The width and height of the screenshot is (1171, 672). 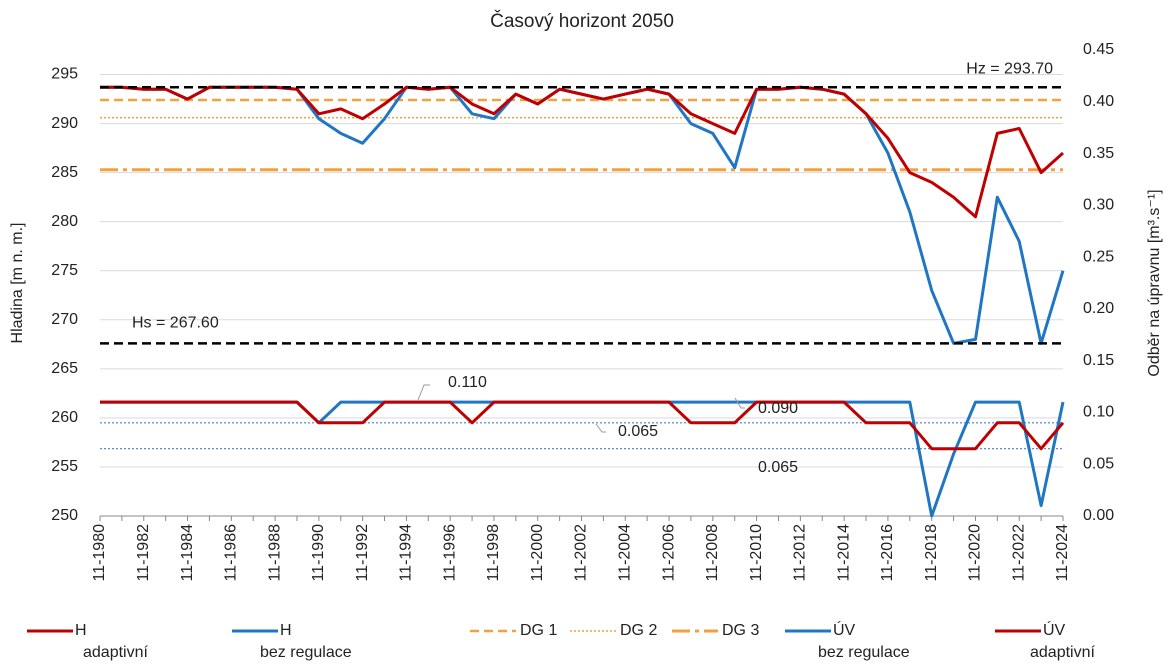 What do you see at coordinates (274, 553) in the screenshot?
I see `x-tick-label: 11-1988` at bounding box center [274, 553].